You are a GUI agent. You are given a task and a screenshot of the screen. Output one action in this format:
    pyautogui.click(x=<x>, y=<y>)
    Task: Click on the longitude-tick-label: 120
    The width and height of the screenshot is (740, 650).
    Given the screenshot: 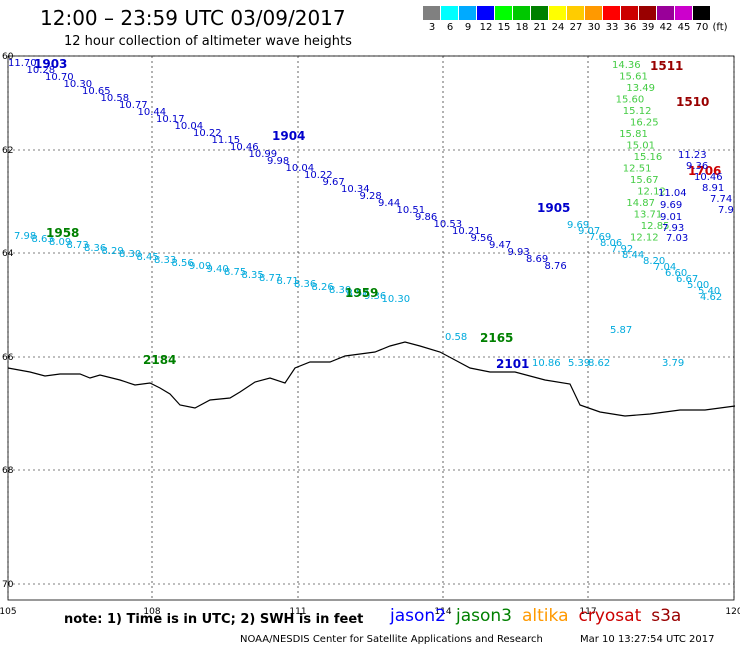 What is the action you would take?
    pyautogui.click(x=732, y=612)
    